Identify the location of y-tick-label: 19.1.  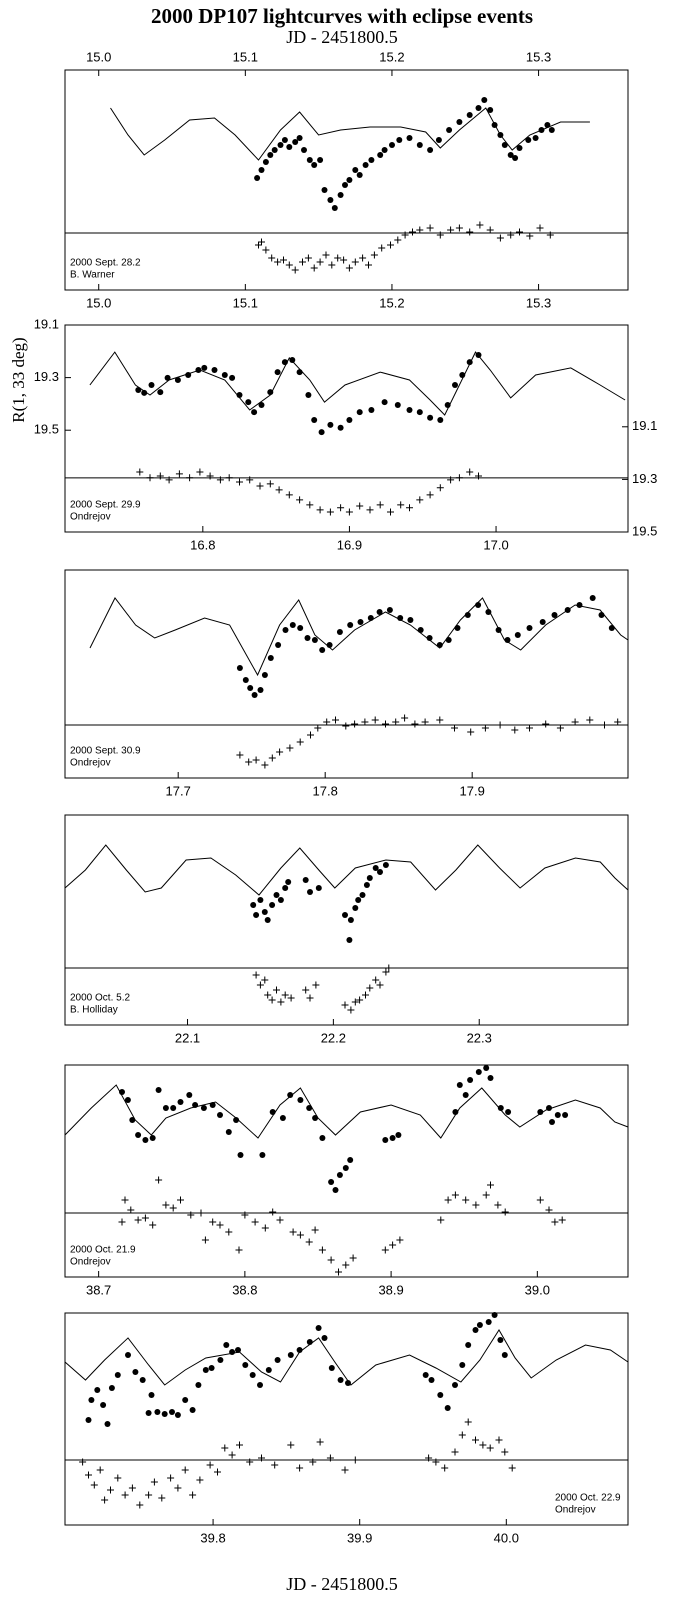
(46, 323).